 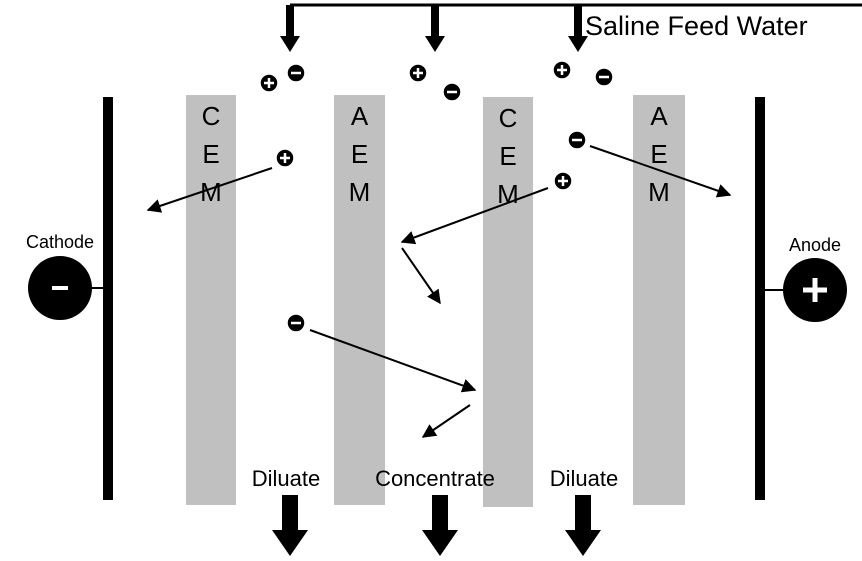 What do you see at coordinates (696, 26) in the screenshot?
I see `feed-label: Saline Feed Water` at bounding box center [696, 26].